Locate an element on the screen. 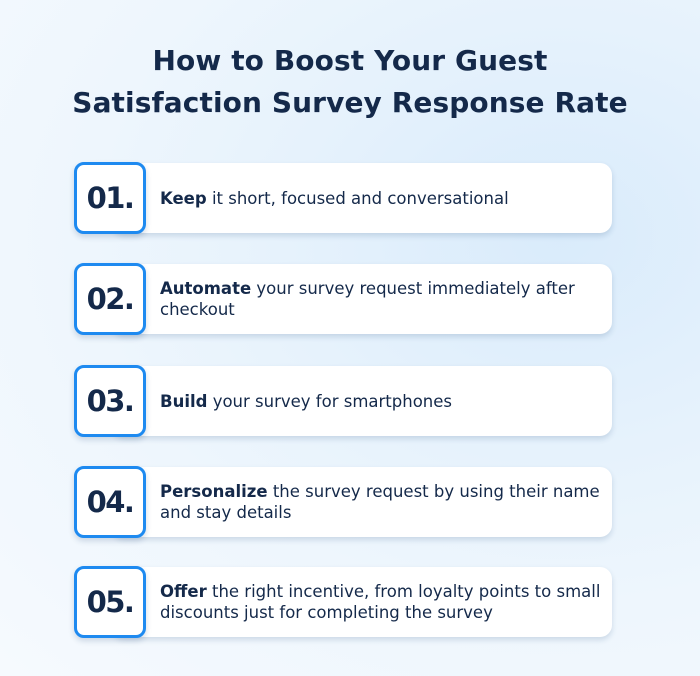 The width and height of the screenshot is (700, 676). step-number: 04. is located at coordinates (110, 502).